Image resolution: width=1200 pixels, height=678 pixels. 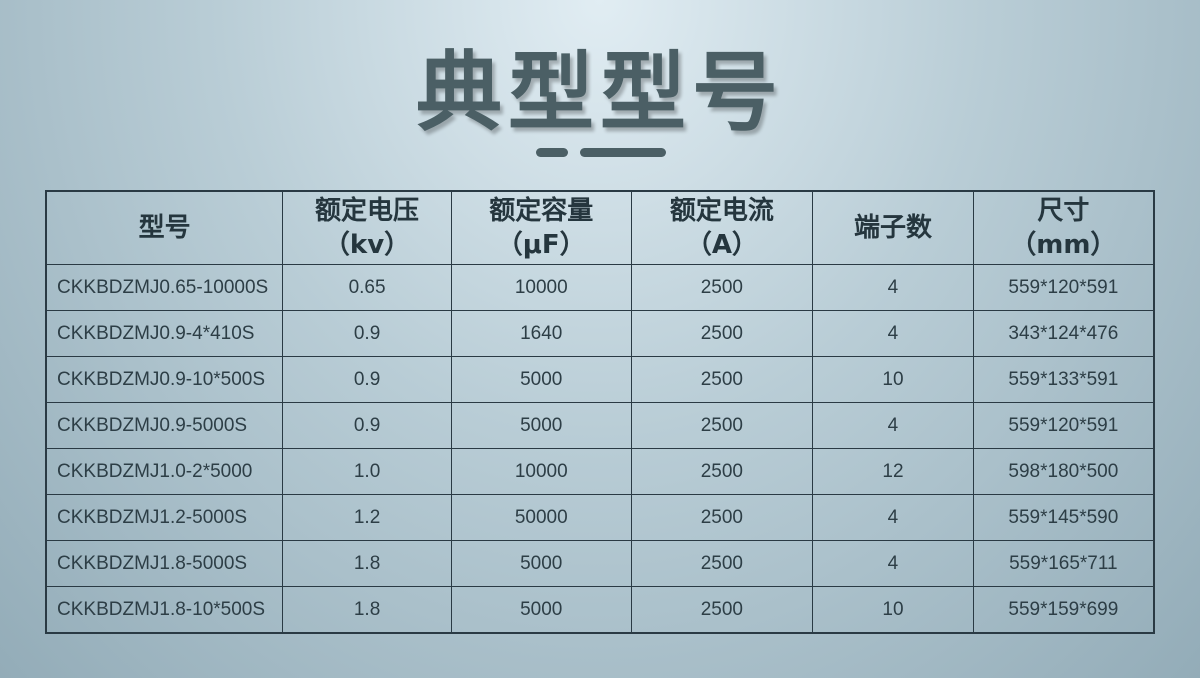 I want to click on cell-dimensions: 559*165*711, so click(x=1063, y=563).